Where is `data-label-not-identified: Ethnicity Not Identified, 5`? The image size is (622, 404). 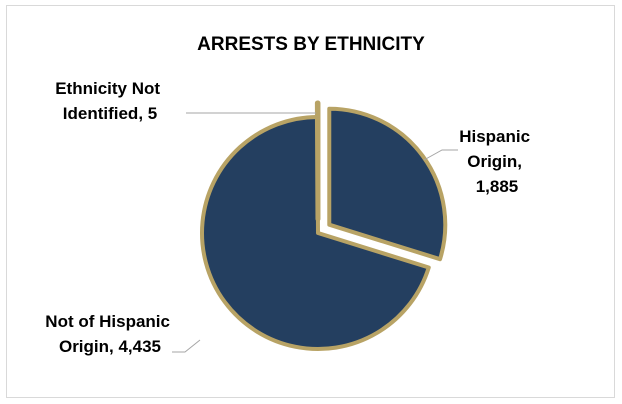 data-label-not-identified: Ethnicity Not Identified, 5 is located at coordinates (110, 101).